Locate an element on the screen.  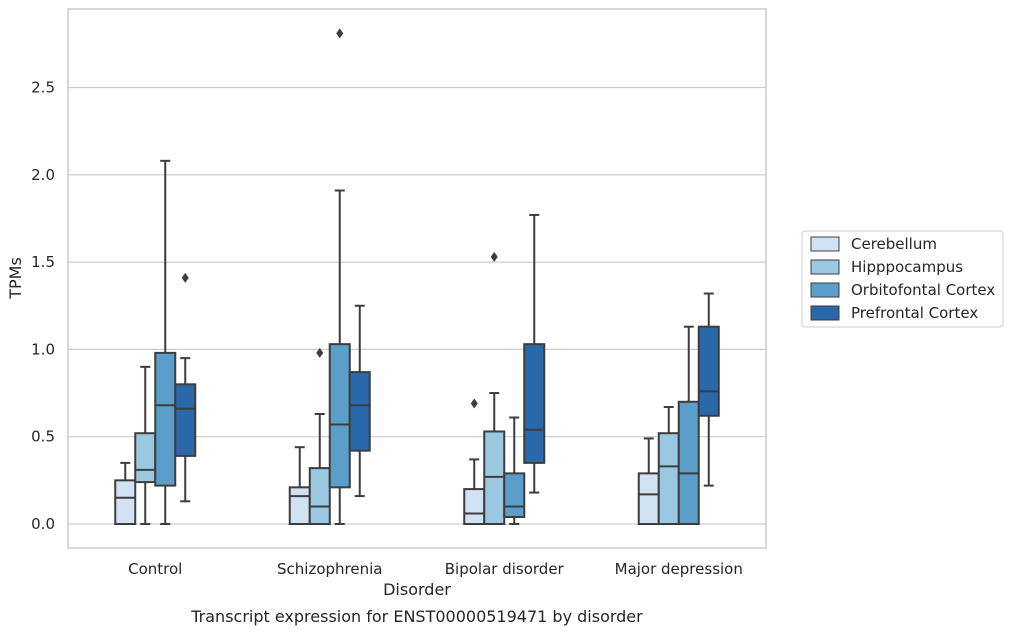
y-tick-label: 2.5 is located at coordinates (43, 88).